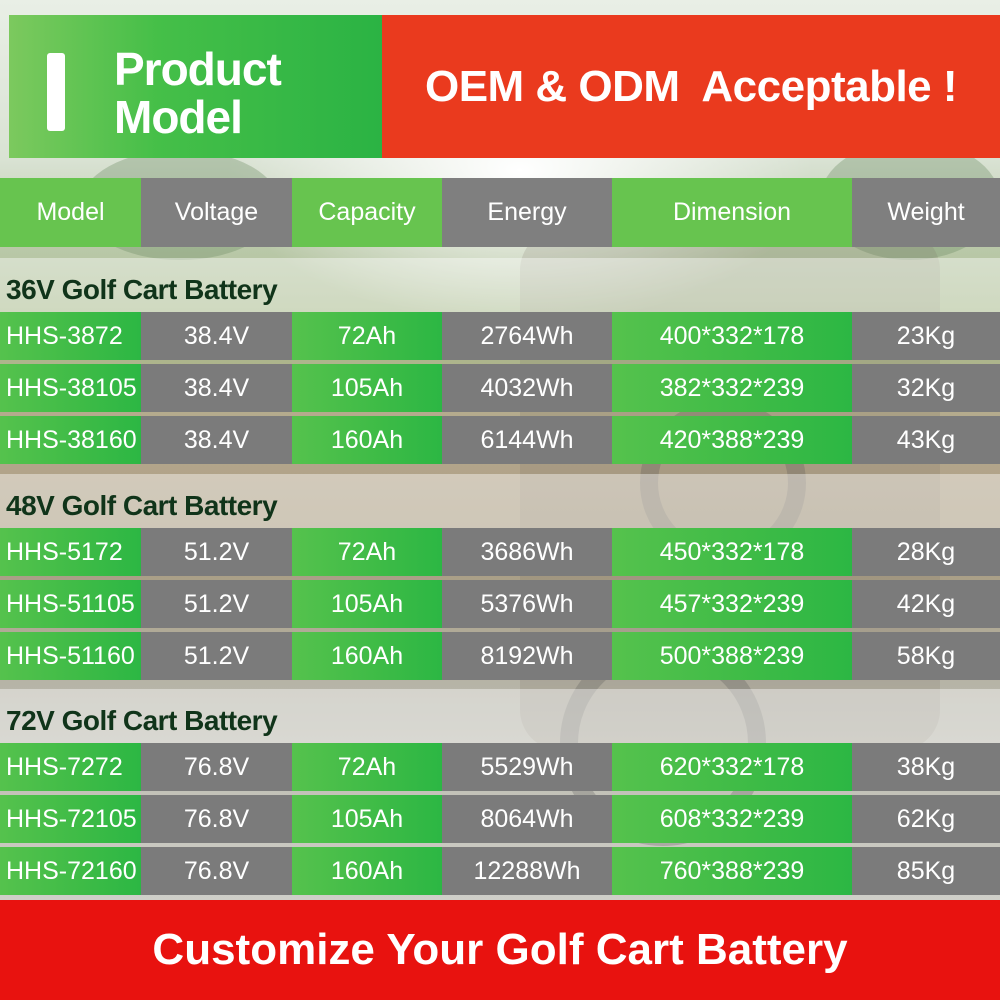  What do you see at coordinates (732, 440) in the screenshot?
I see `cell-dimension: 420*388*239` at bounding box center [732, 440].